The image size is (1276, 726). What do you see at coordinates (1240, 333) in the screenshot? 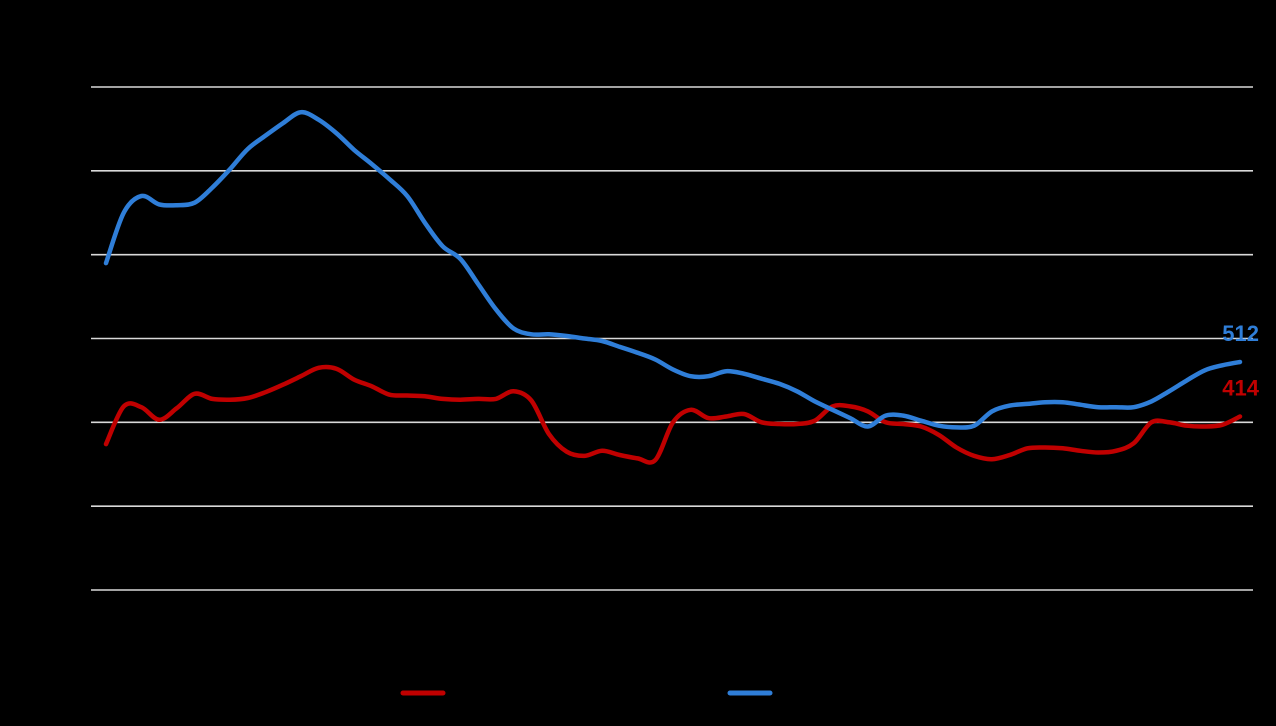
I see `end-label-blue: 512` at bounding box center [1240, 333].